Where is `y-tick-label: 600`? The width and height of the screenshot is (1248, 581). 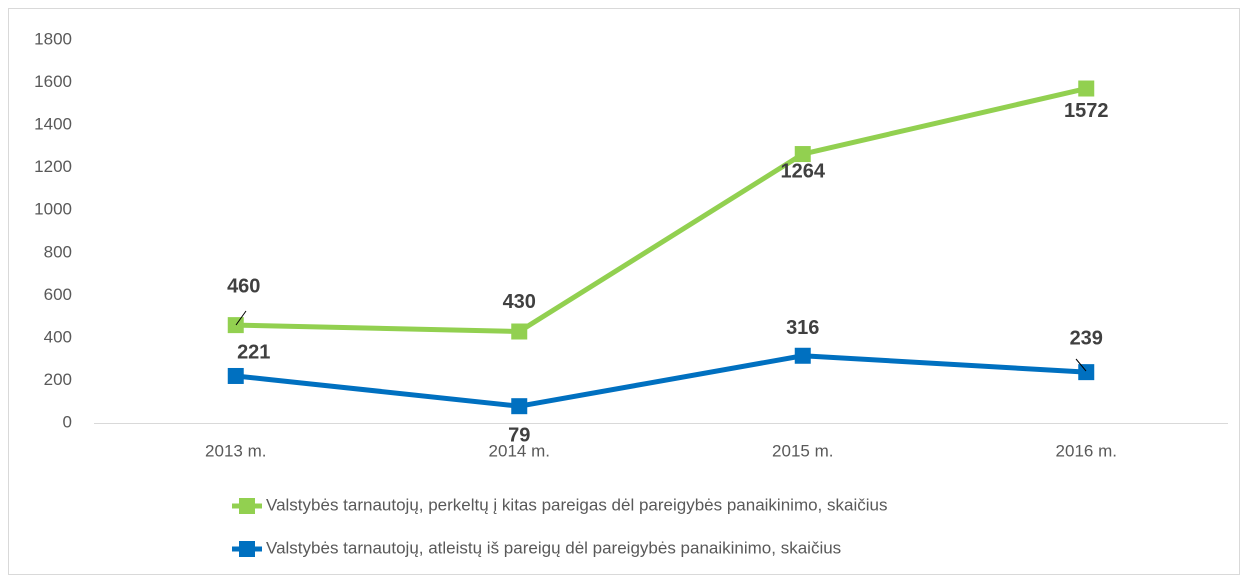 y-tick-label: 600 is located at coordinates (58, 294).